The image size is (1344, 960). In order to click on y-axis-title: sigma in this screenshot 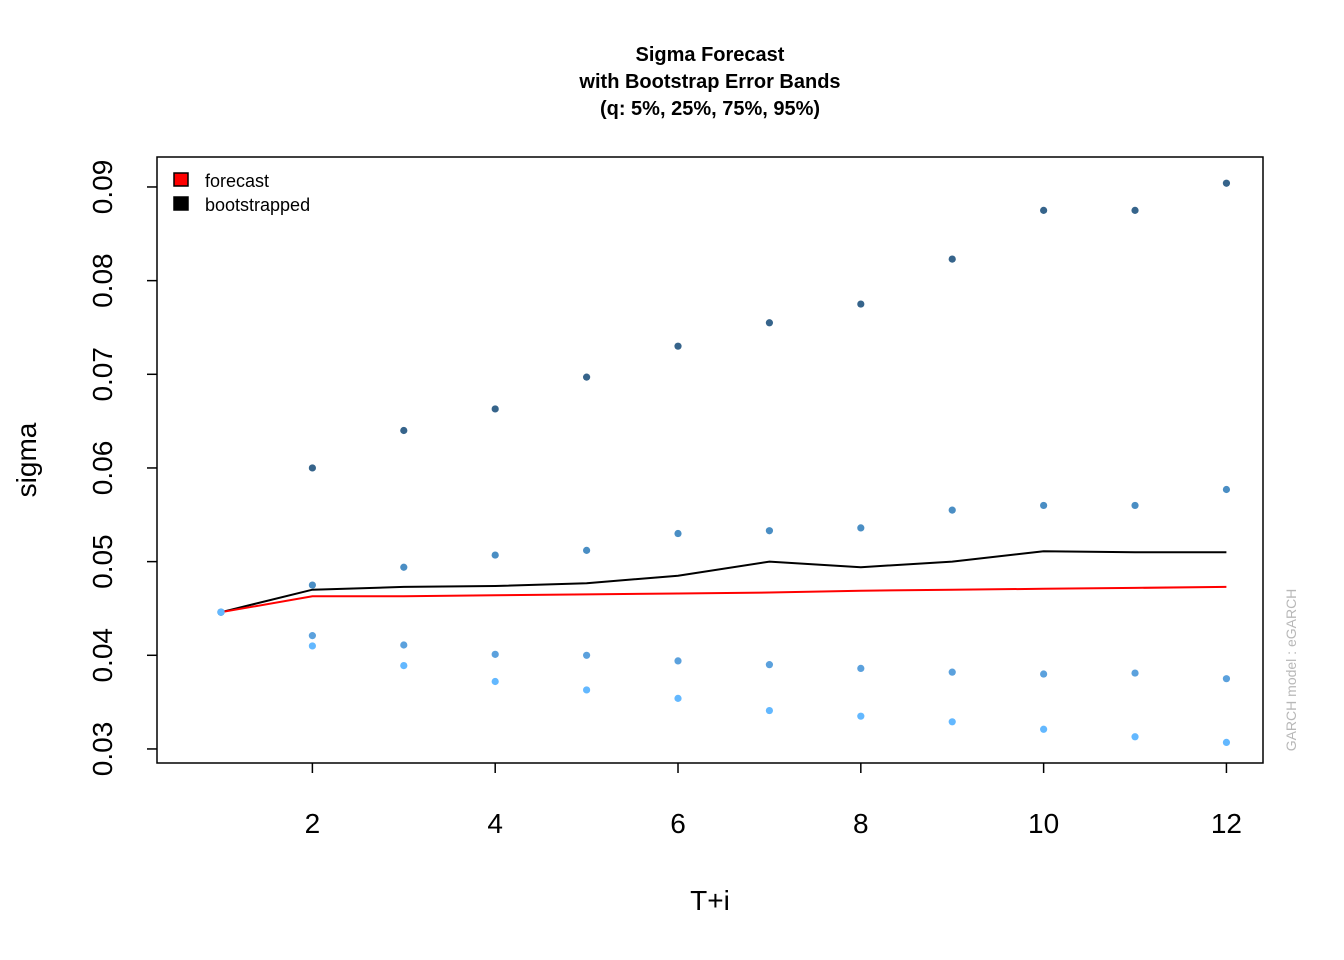, I will do `click(26, 459)`.